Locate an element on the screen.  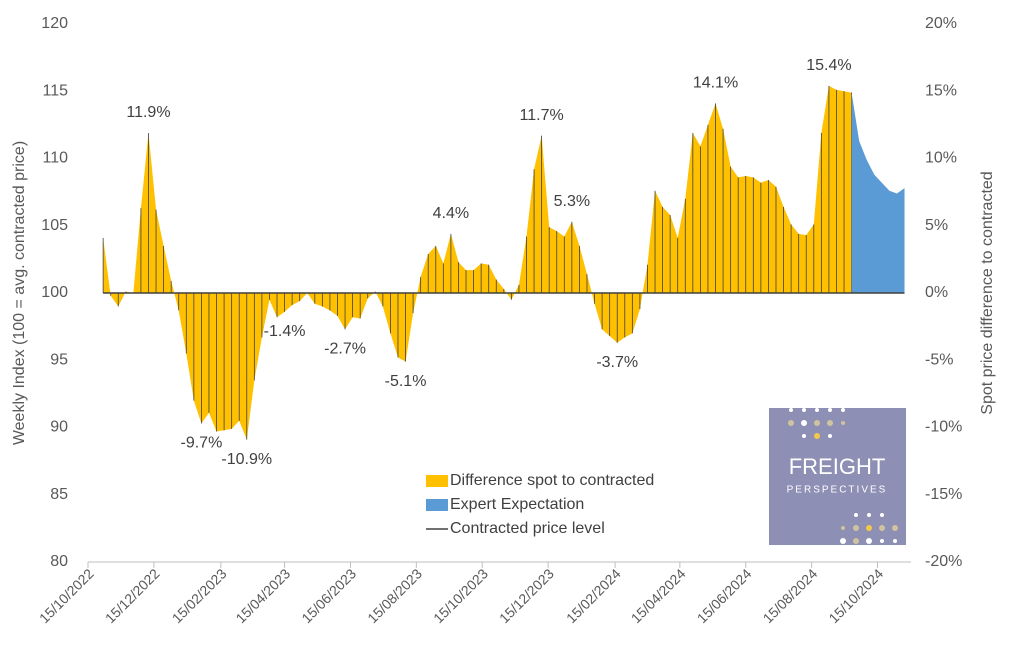
y-tick-label: 115 is located at coordinates (55, 90).